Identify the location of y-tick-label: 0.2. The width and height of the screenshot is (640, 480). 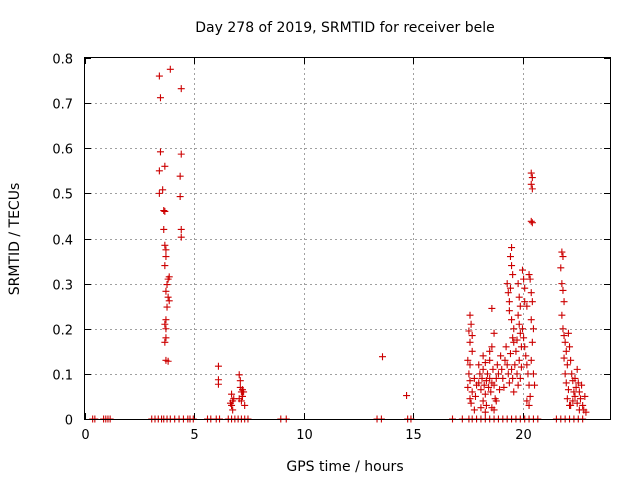
(62, 331).